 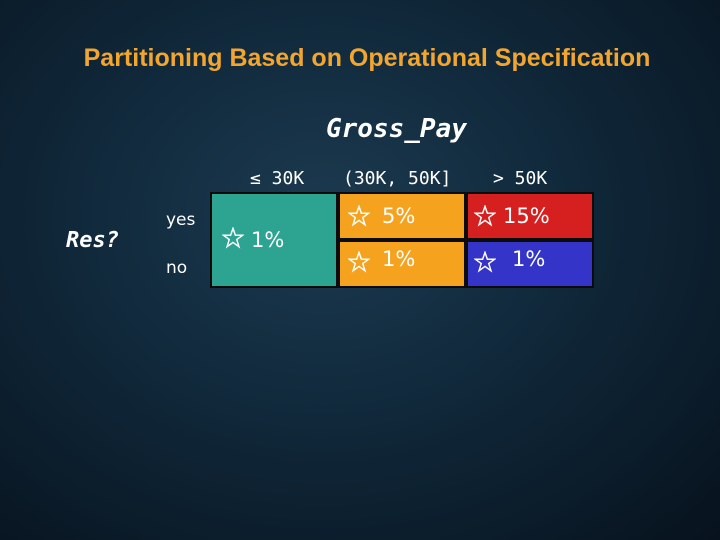 I want to click on cell-30k-50k-yes, so click(x=402, y=216).